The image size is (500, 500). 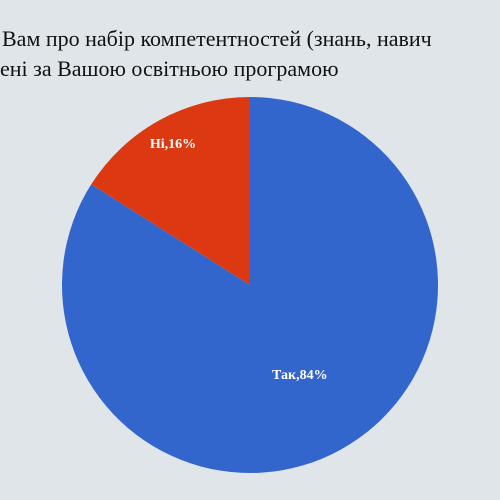 What do you see at coordinates (169, 68) in the screenshot?
I see `chart-title: ені за Вашою освітньою програмою` at bounding box center [169, 68].